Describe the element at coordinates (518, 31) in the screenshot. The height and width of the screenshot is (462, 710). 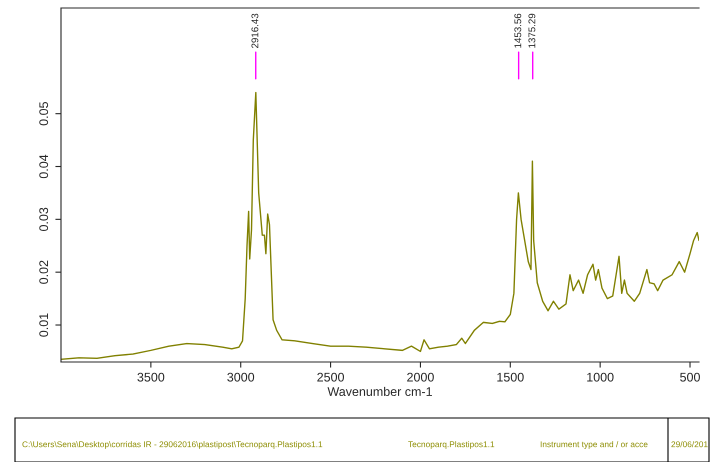
I see `annotation: 1453.56` at that location.